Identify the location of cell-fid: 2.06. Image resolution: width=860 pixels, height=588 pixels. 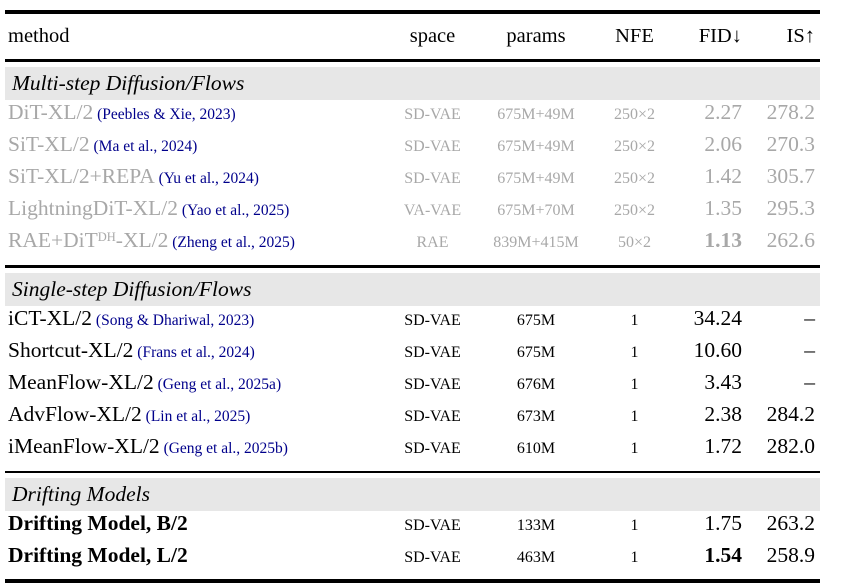
(723, 144).